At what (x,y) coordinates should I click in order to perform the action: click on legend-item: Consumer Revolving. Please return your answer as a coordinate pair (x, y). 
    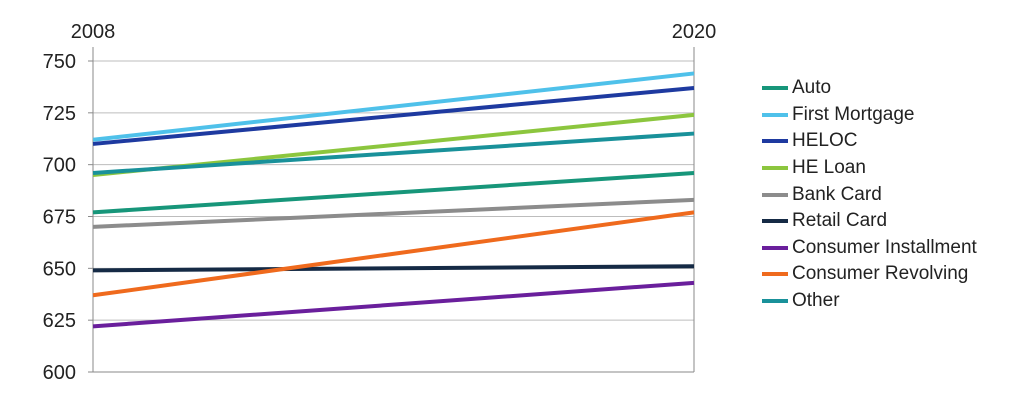
    Looking at the image, I should click on (869, 274).